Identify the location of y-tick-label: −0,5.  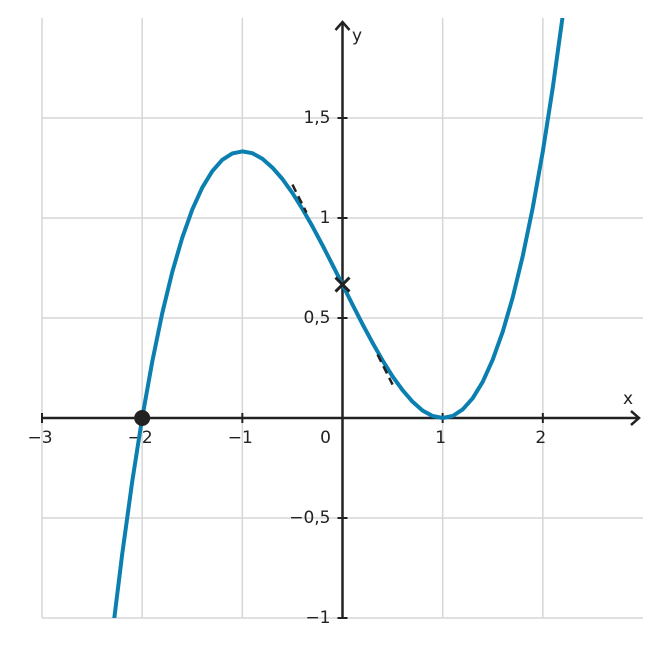
(309, 518).